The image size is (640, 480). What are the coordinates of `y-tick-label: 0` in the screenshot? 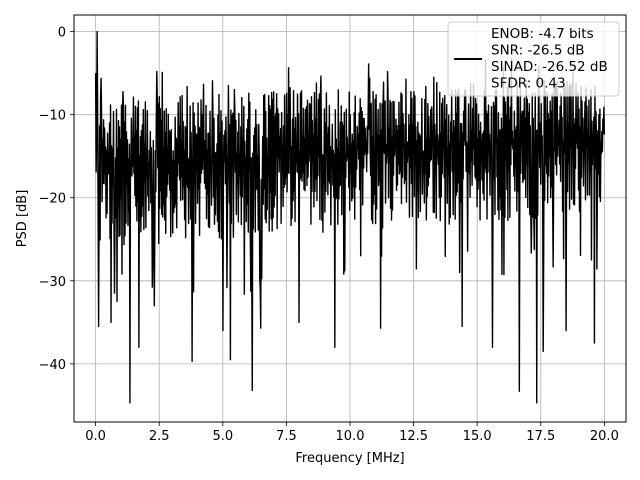 It's located at (62, 33).